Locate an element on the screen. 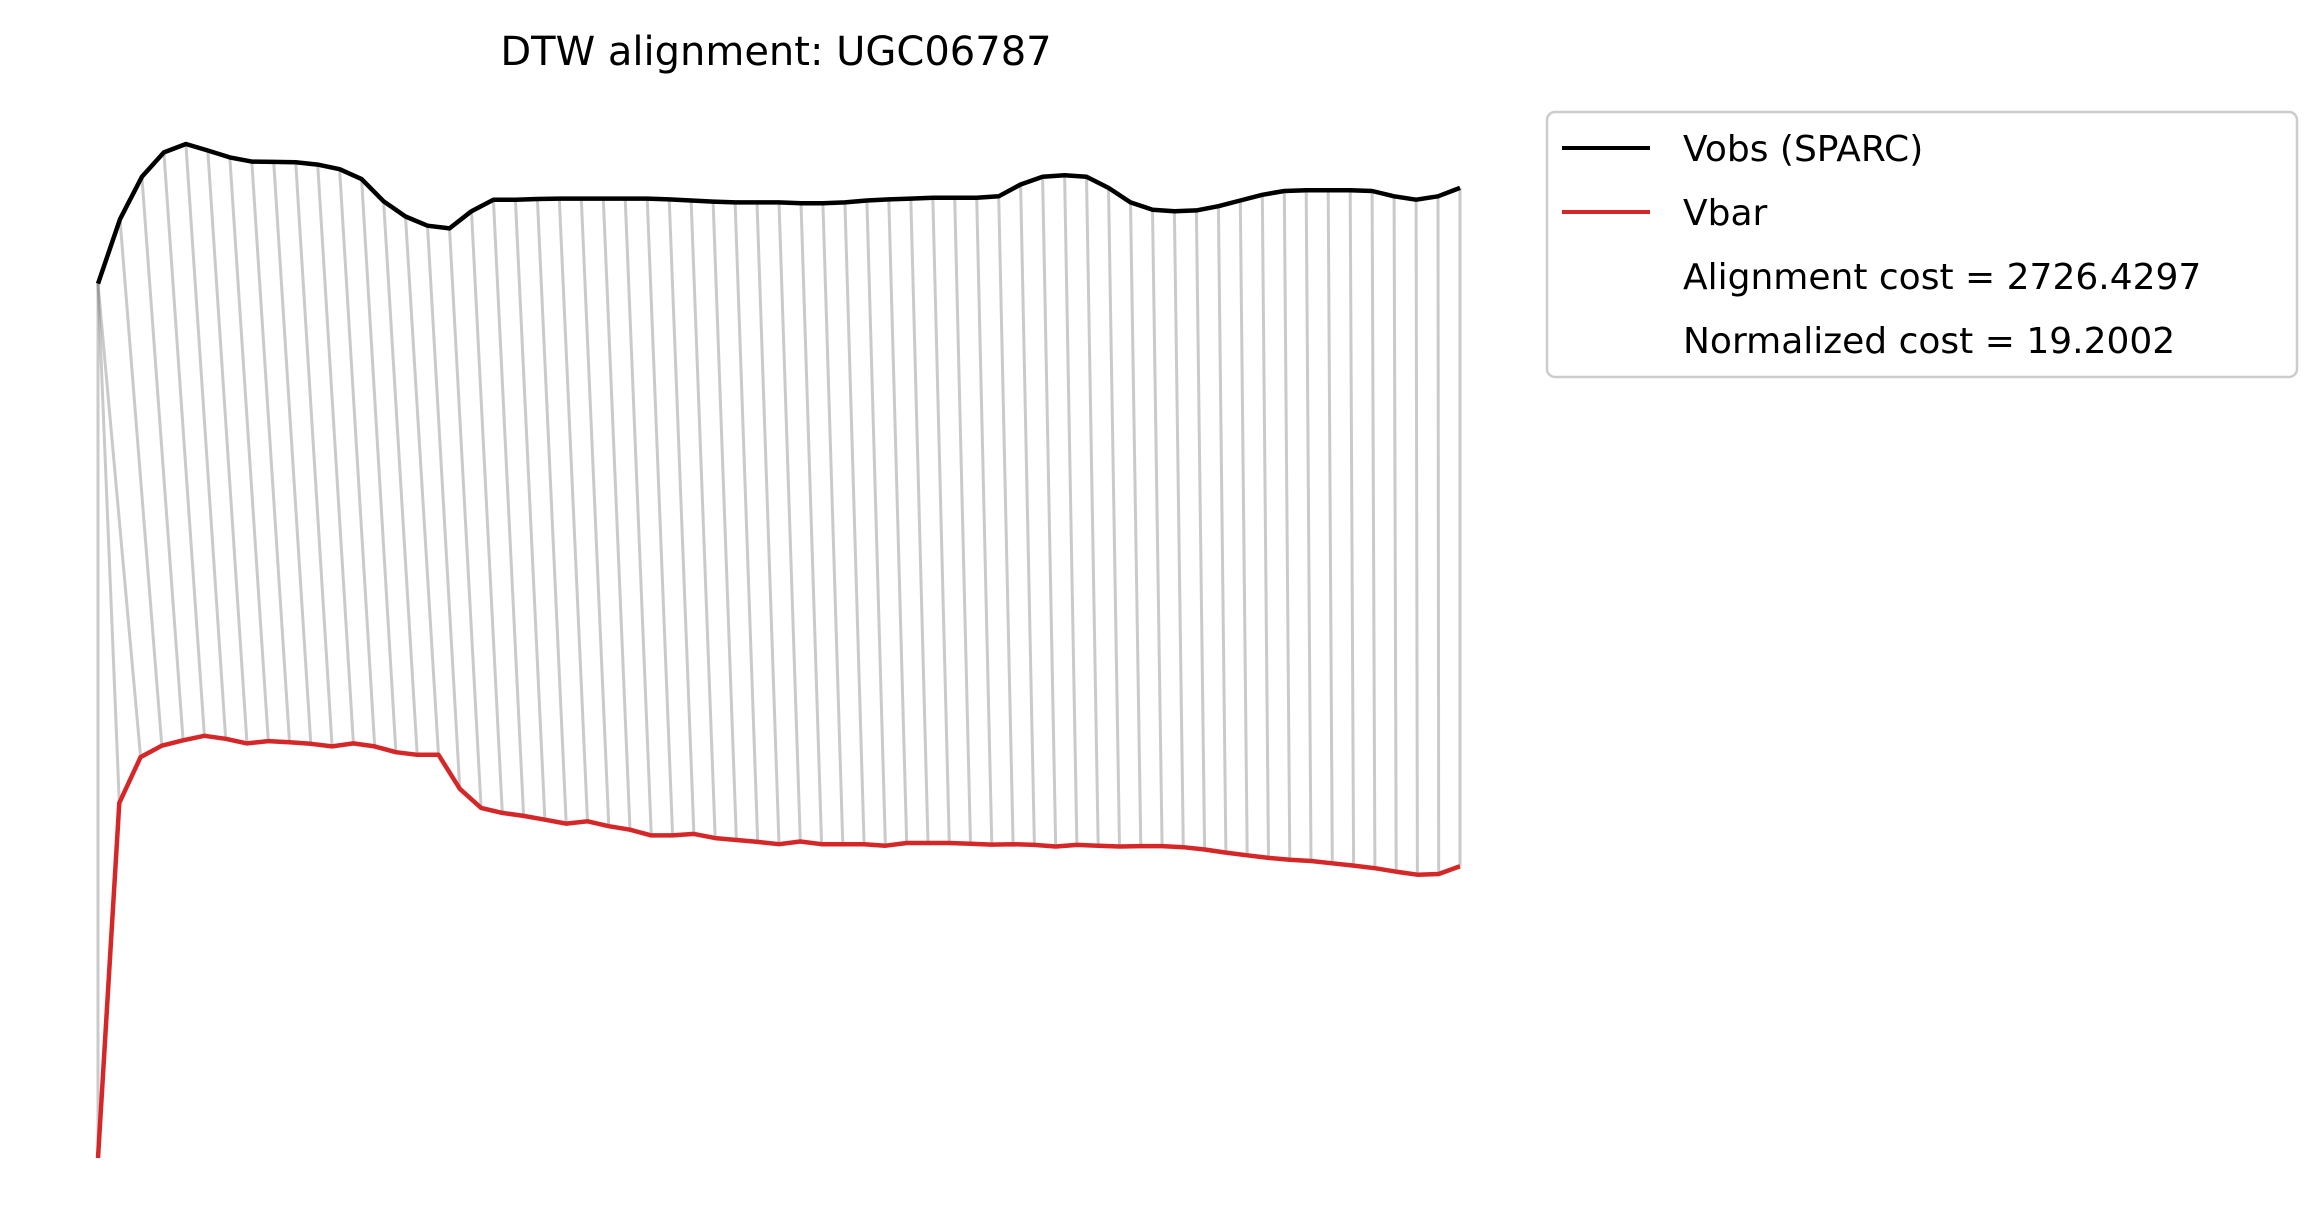 This screenshot has width=2317, height=1231. legend-normalized-cost: Normalized cost = 19.2002 is located at coordinates (1929, 341).